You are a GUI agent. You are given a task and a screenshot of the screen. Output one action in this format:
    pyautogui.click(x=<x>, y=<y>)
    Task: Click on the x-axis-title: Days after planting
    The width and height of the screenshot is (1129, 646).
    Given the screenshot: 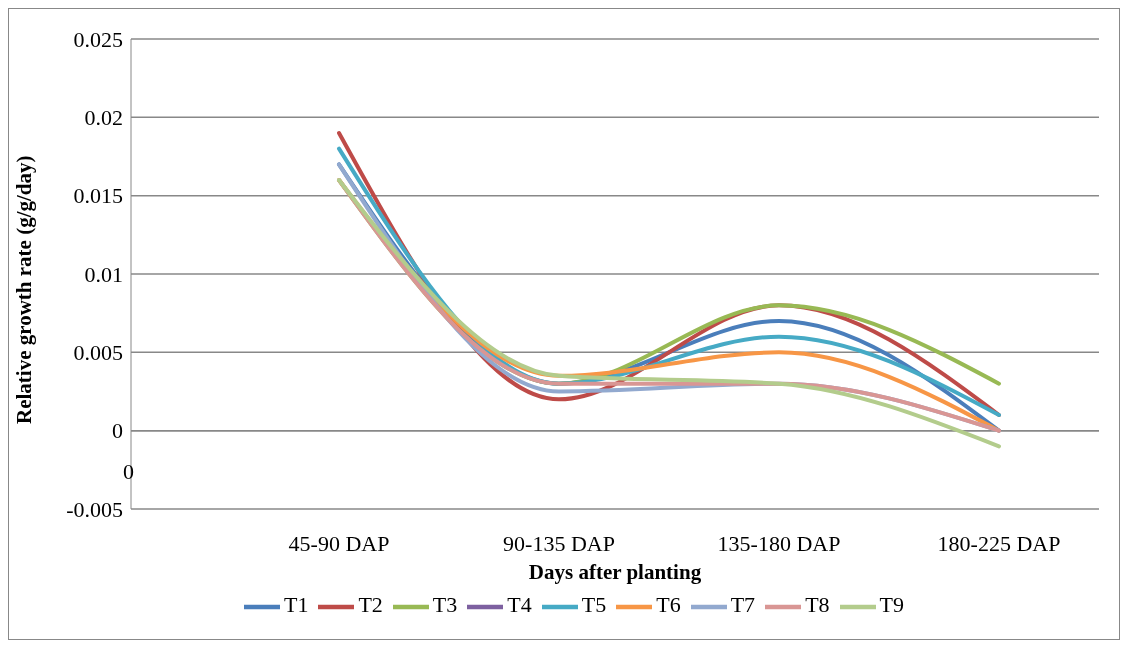 What is the action you would take?
    pyautogui.click(x=615, y=572)
    